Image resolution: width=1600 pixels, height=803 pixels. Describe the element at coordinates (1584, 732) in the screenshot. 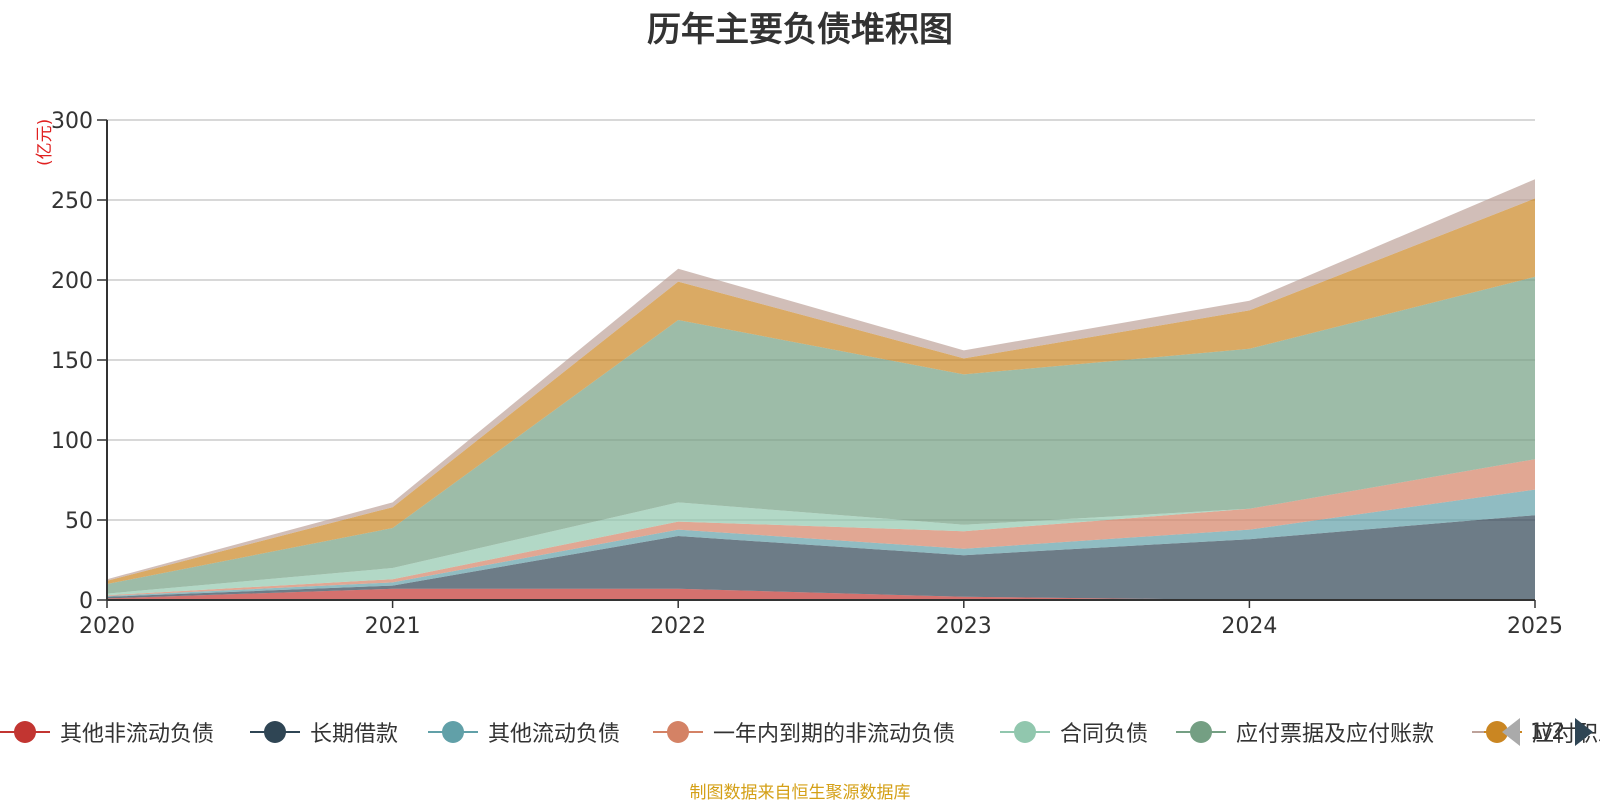

I see `legend-next-icon` at that location.